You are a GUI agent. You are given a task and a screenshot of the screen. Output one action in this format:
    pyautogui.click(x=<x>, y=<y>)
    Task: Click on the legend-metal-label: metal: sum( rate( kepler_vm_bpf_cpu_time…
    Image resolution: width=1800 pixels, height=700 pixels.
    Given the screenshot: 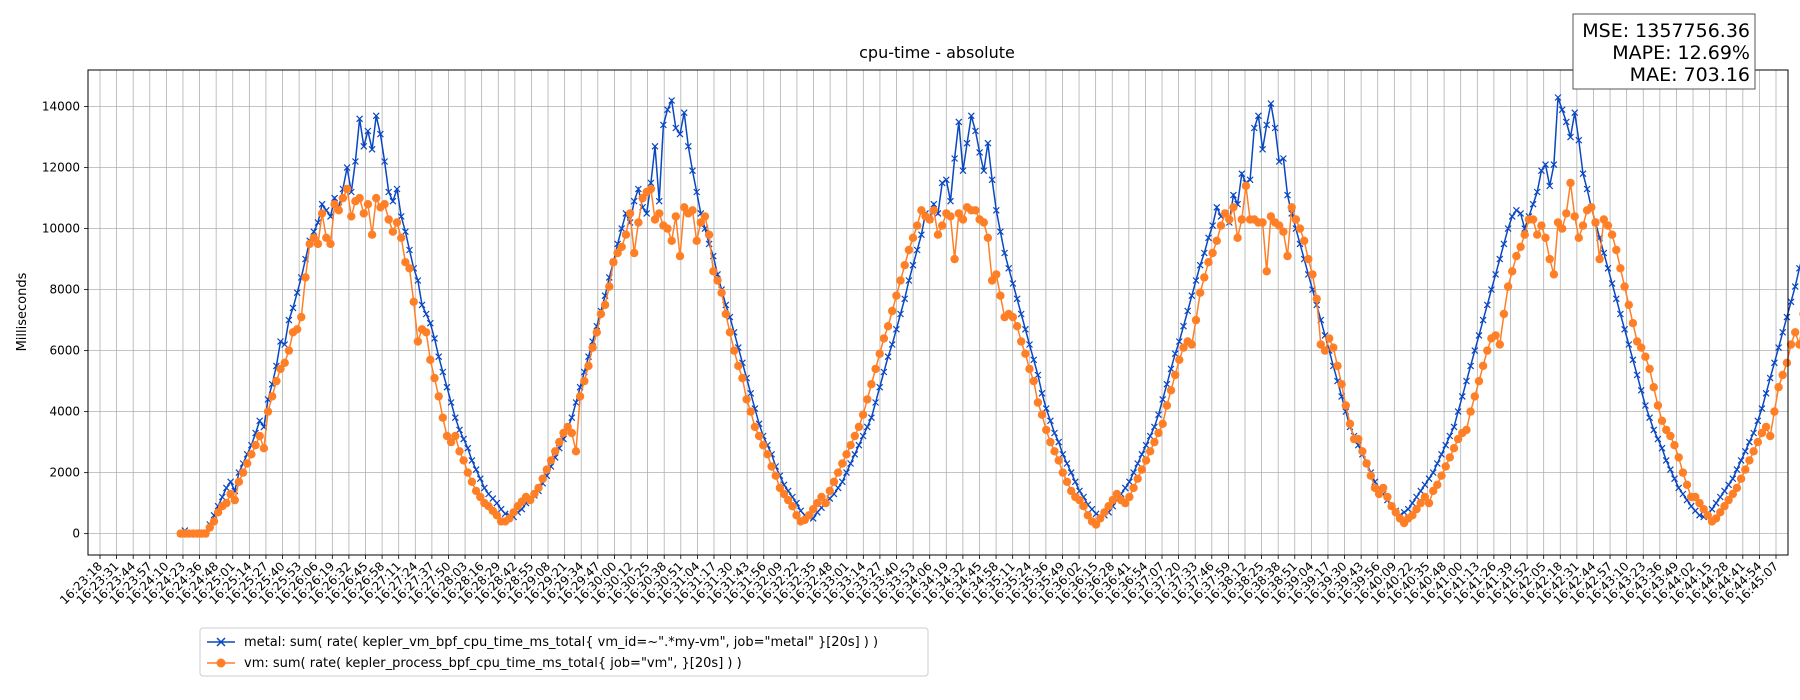 What is the action you would take?
    pyautogui.click(x=561, y=642)
    